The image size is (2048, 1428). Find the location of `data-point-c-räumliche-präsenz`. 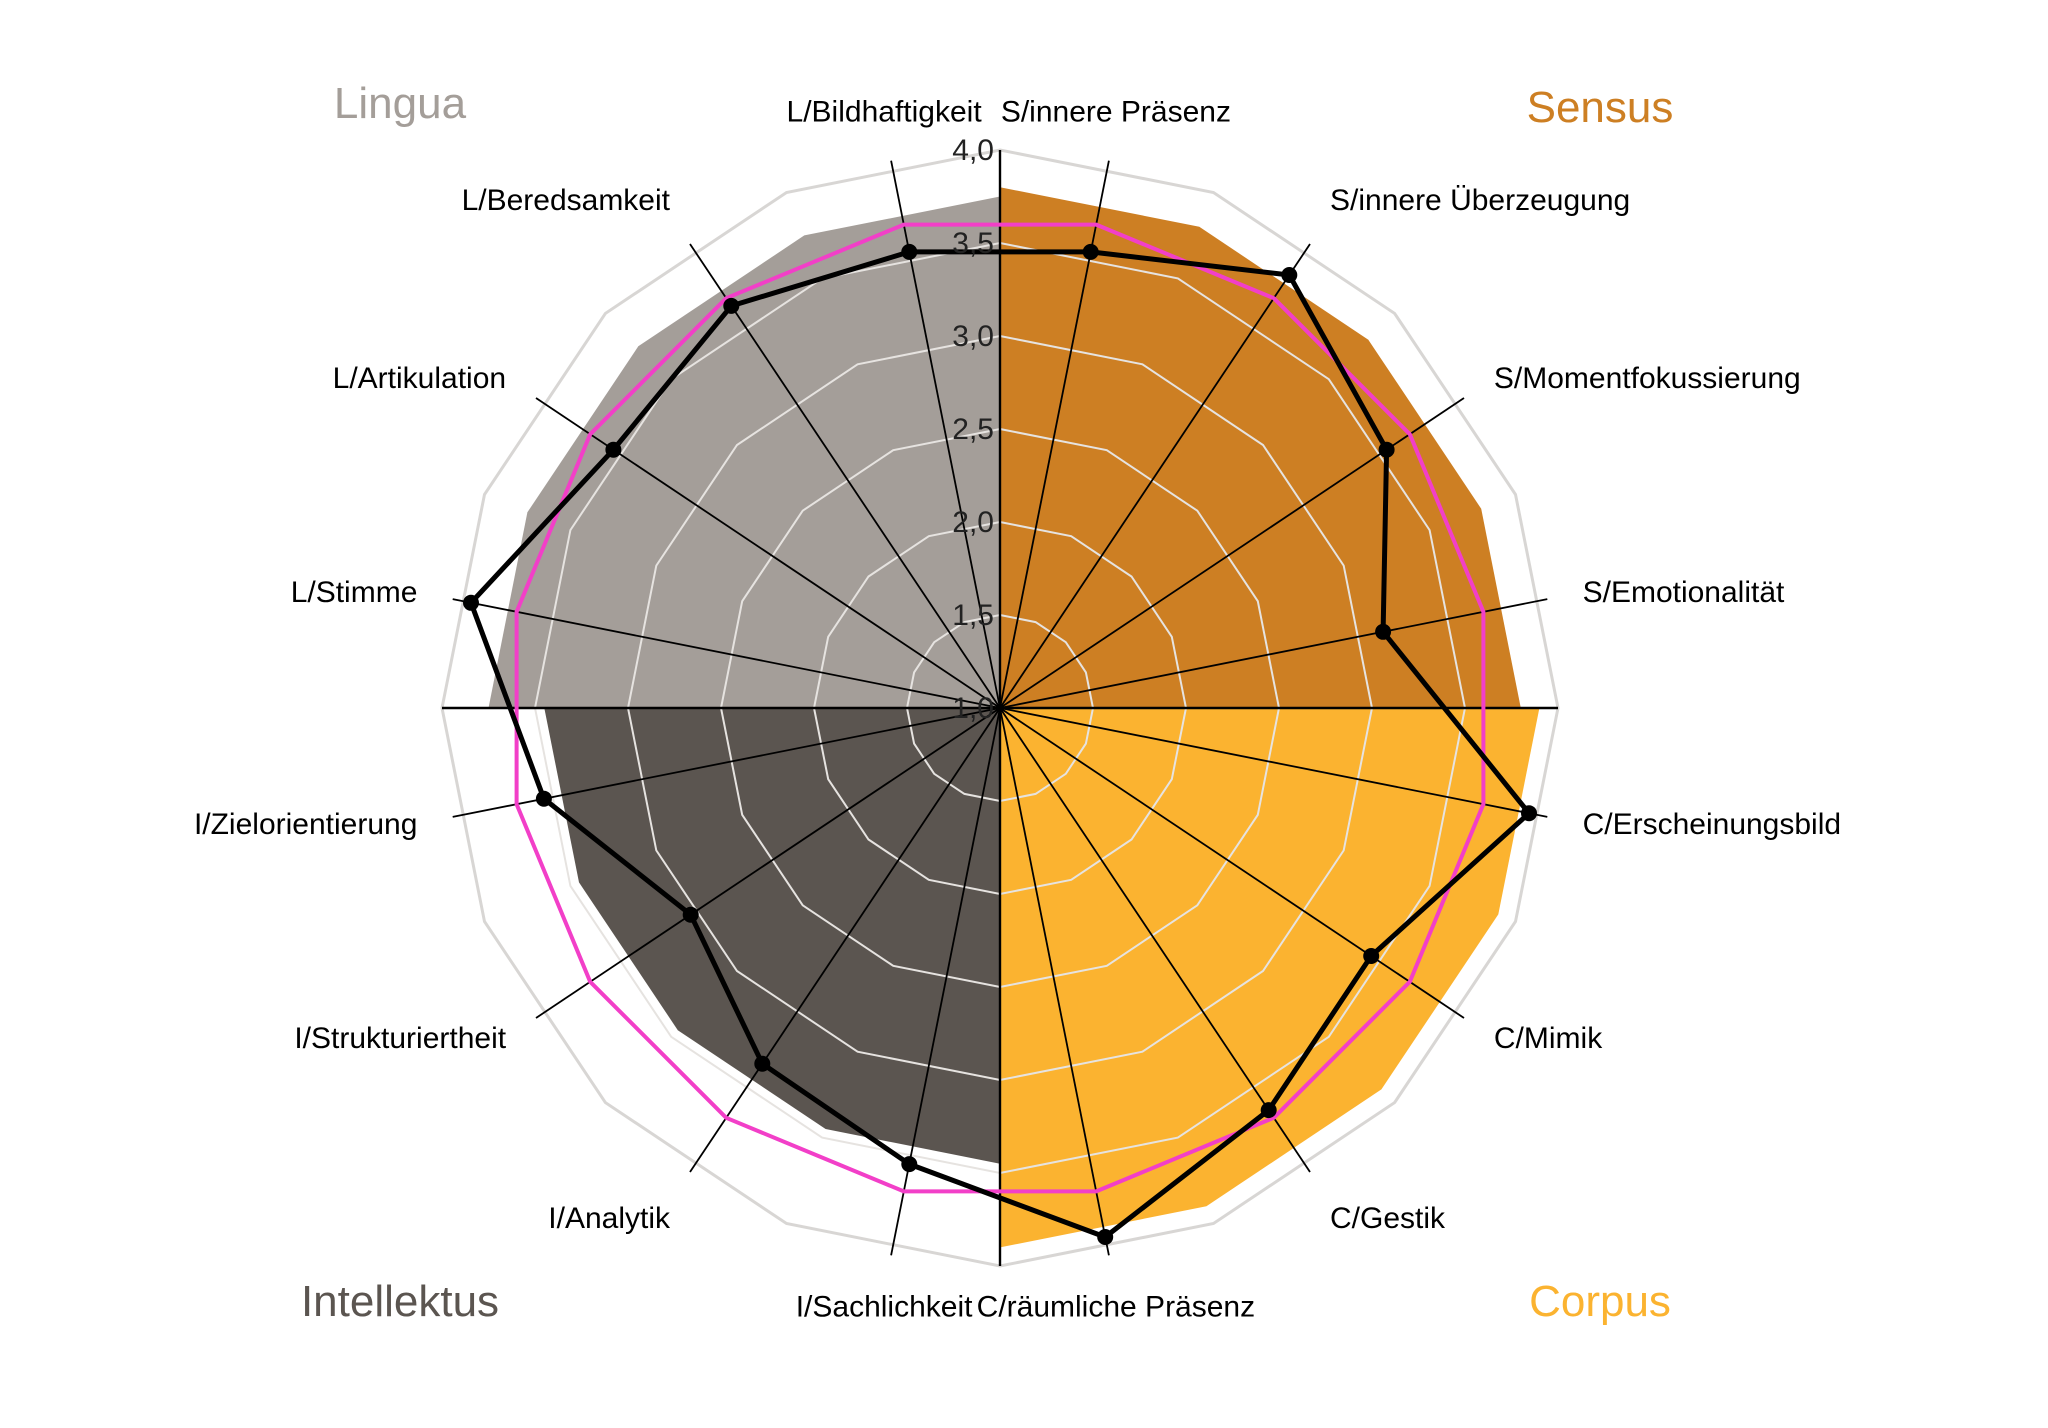

data-point-c-räumliche-präsenz is located at coordinates (1105, 1237).